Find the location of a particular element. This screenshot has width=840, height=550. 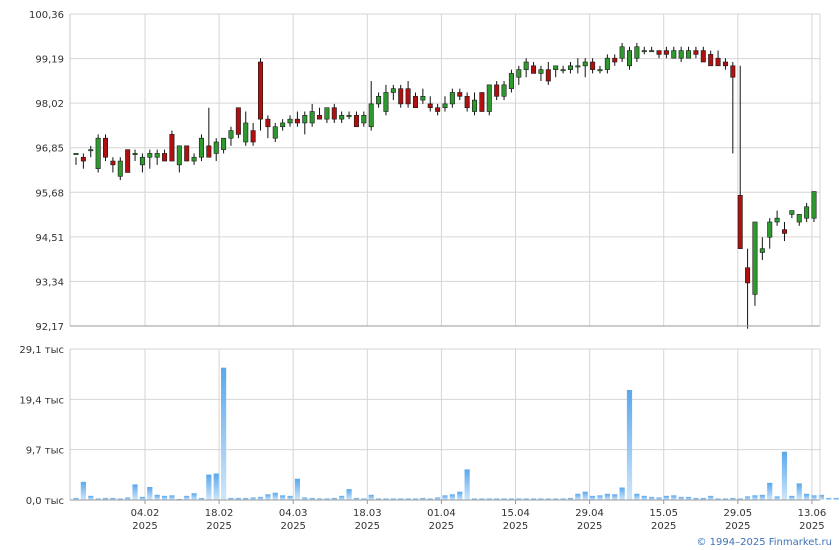

x-tick-label-day: 04.02 is located at coordinates (145, 513).